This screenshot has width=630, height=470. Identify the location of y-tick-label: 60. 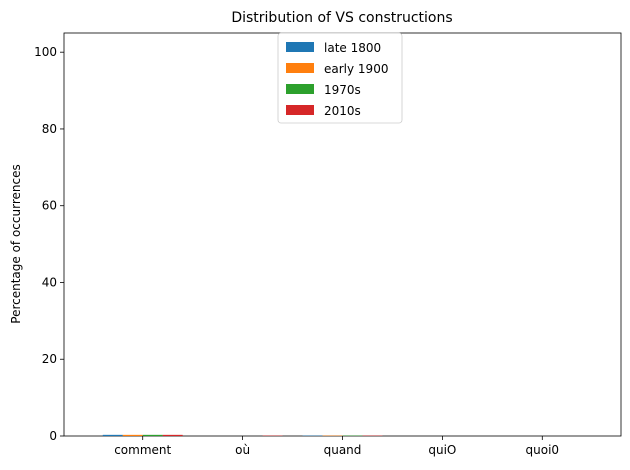
(49, 206).